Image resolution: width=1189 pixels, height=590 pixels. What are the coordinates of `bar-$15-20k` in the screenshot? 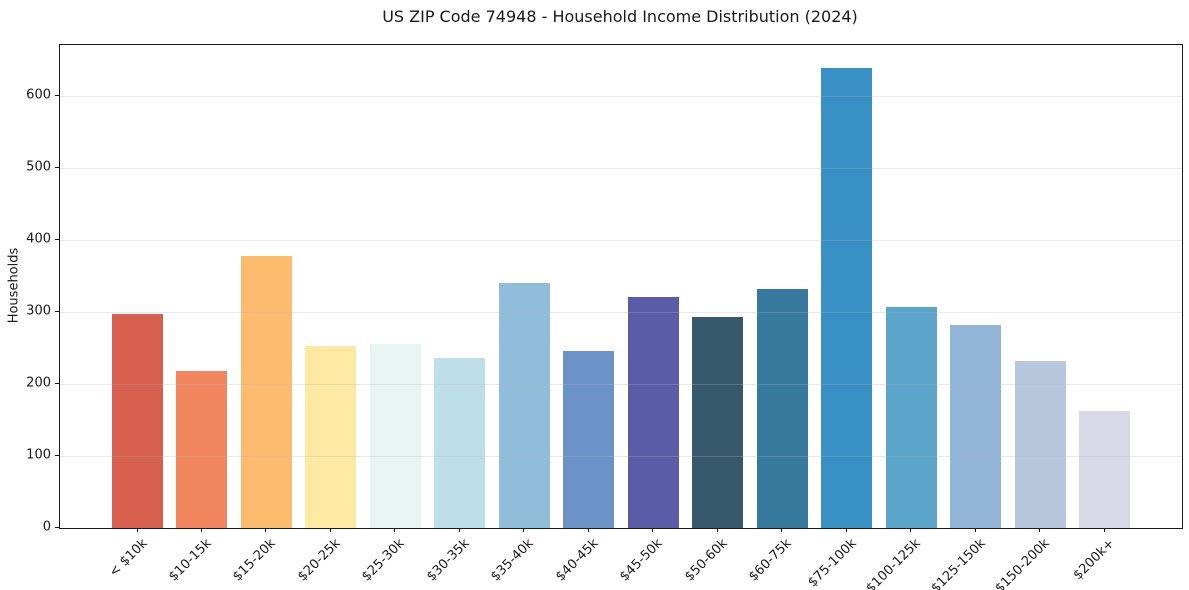 It's located at (266, 391).